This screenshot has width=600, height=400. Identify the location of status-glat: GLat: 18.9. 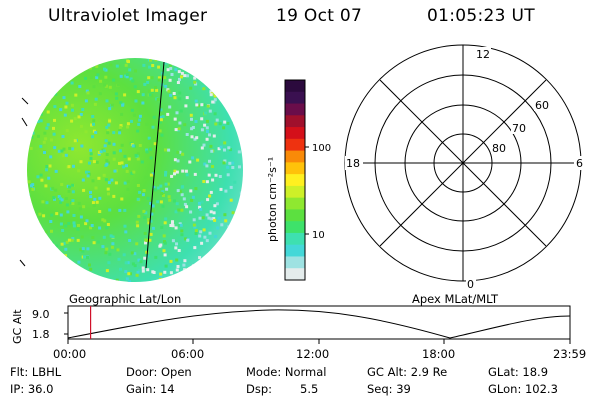
(518, 372).